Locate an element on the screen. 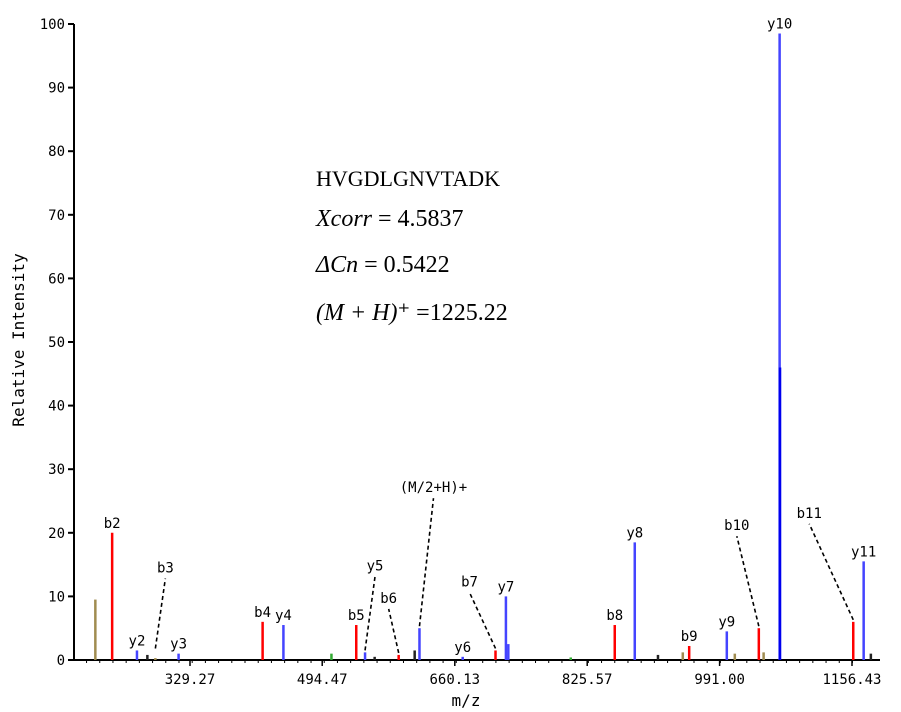 The image size is (901, 712). peak-label: b5 is located at coordinates (356, 616).